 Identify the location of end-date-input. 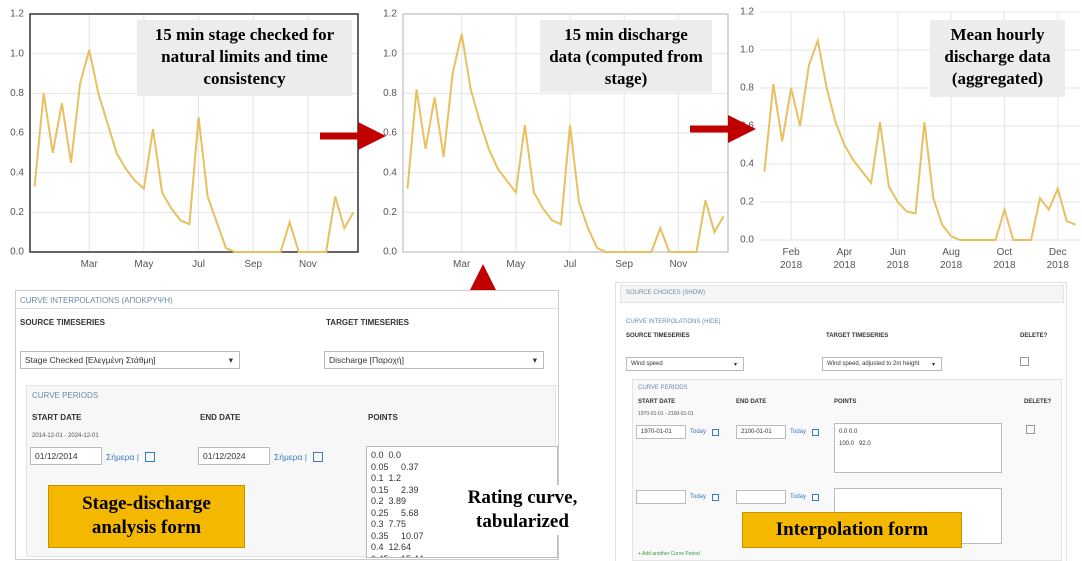
(761, 497).